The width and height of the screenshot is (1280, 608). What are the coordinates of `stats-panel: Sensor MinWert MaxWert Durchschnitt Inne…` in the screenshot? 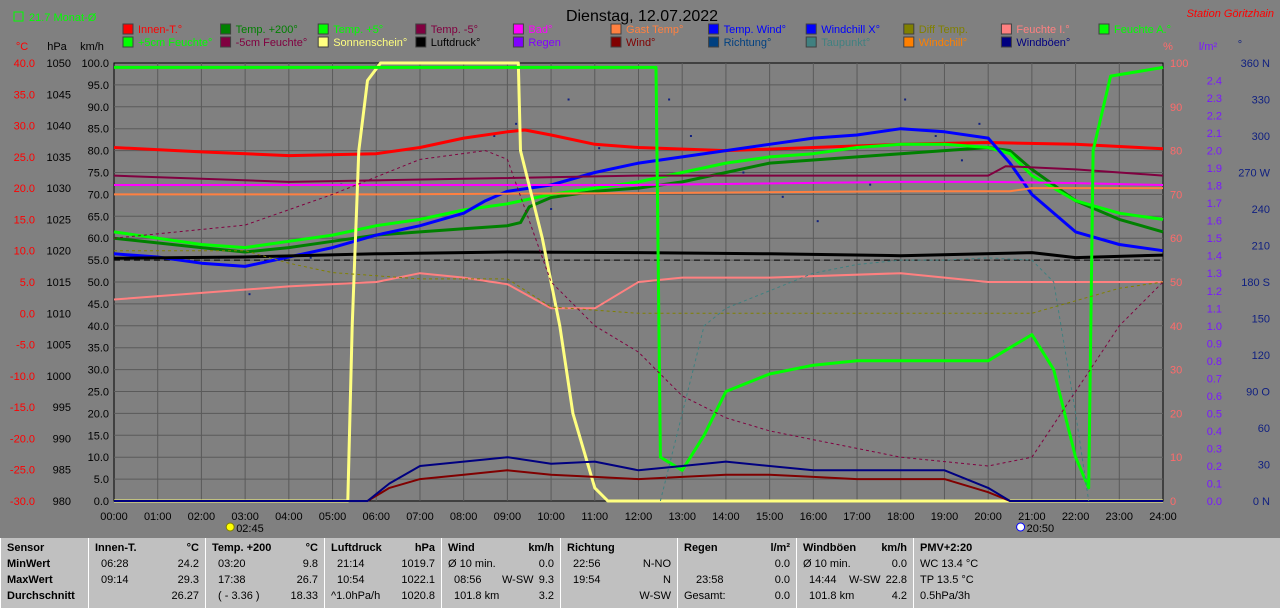 It's located at (640, 573).